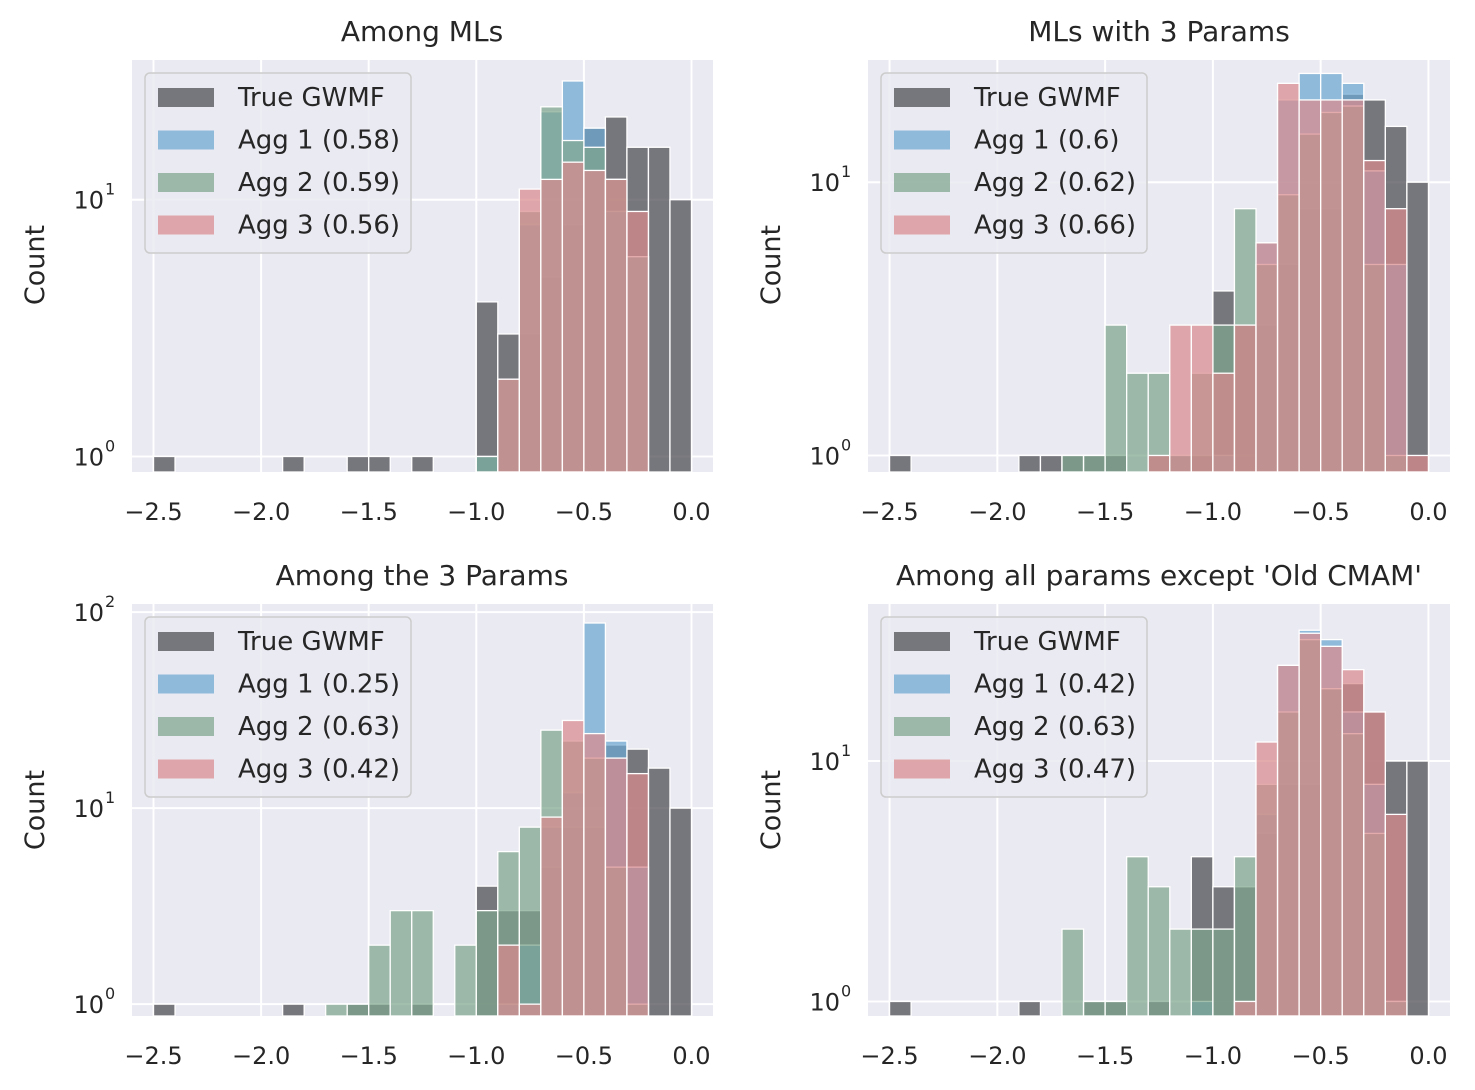 This screenshot has height=1090, width=1475. Describe the element at coordinates (1055, 770) in the screenshot. I see `legend-label: Agg 3 (0.47)` at that location.